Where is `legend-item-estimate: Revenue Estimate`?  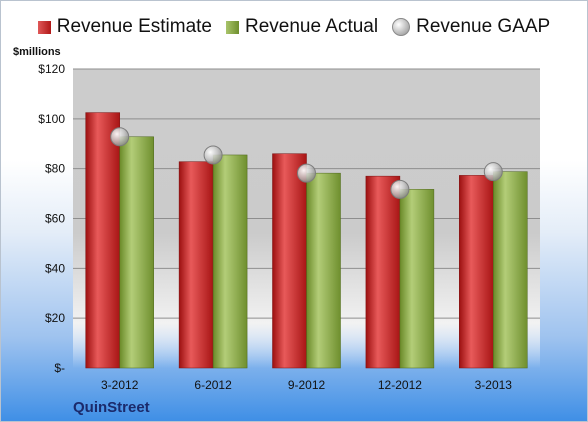 legend-item-estimate: Revenue Estimate is located at coordinates (124, 27).